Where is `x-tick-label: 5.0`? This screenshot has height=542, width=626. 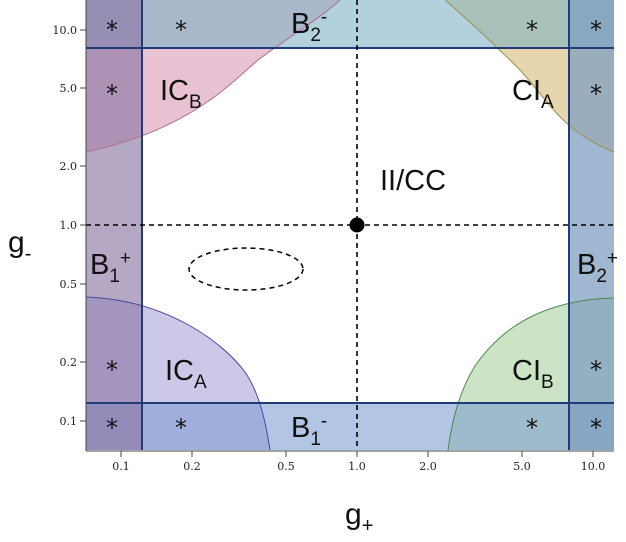
x-tick-label: 5.0 is located at coordinates (522, 466).